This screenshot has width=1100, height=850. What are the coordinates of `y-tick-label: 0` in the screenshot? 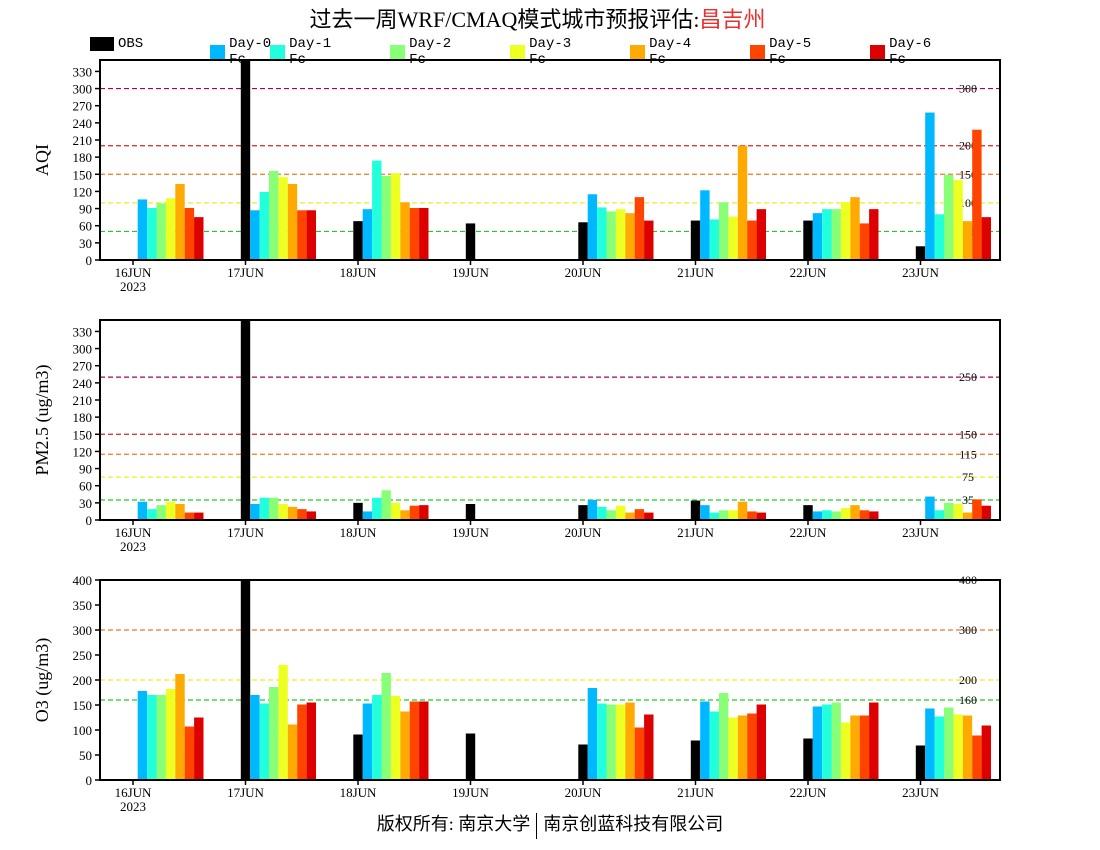 It's located at (89, 260).